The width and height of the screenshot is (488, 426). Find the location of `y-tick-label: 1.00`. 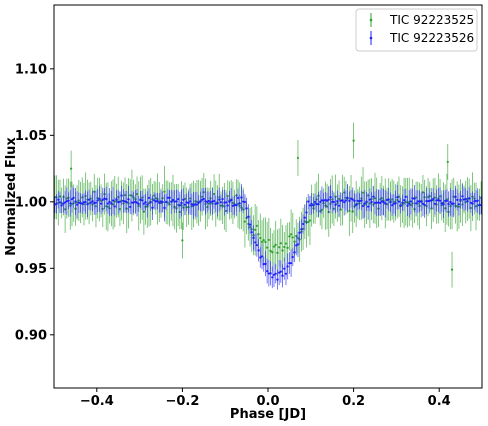

y-tick-label: 1.00 is located at coordinates (31, 202).